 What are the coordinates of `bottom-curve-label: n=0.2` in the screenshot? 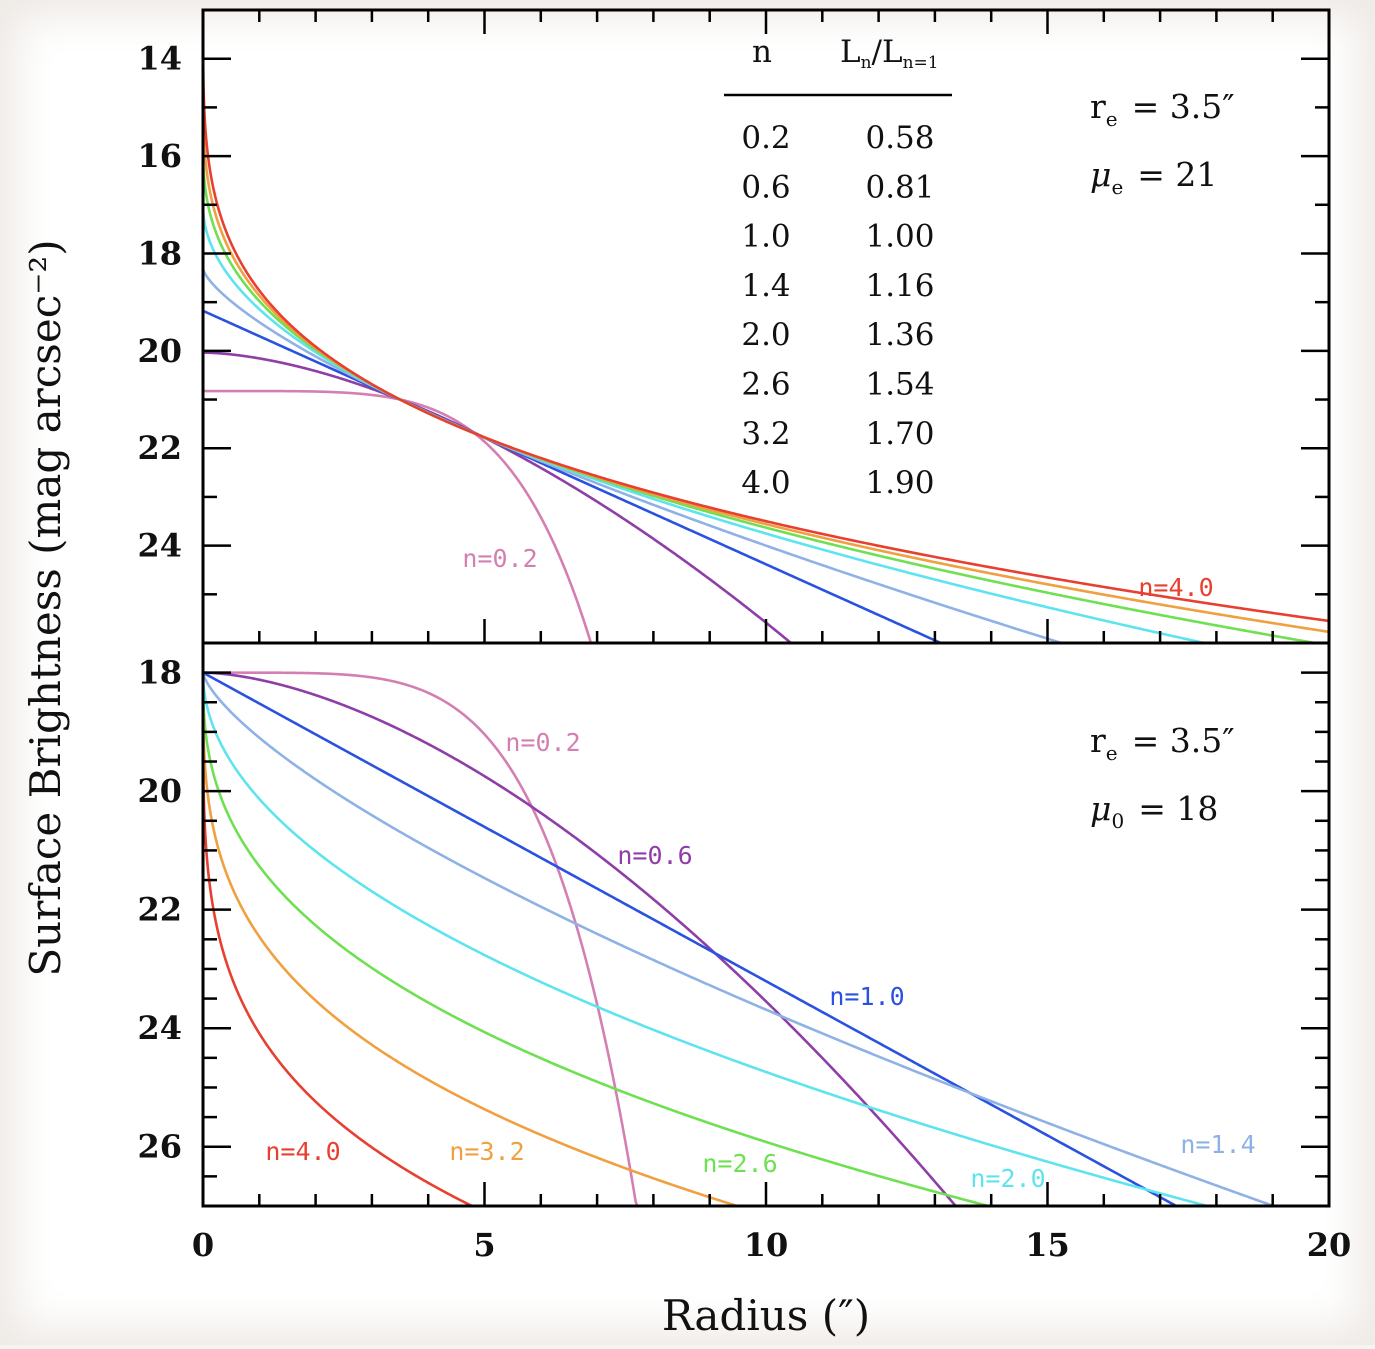 It's located at (542, 742).